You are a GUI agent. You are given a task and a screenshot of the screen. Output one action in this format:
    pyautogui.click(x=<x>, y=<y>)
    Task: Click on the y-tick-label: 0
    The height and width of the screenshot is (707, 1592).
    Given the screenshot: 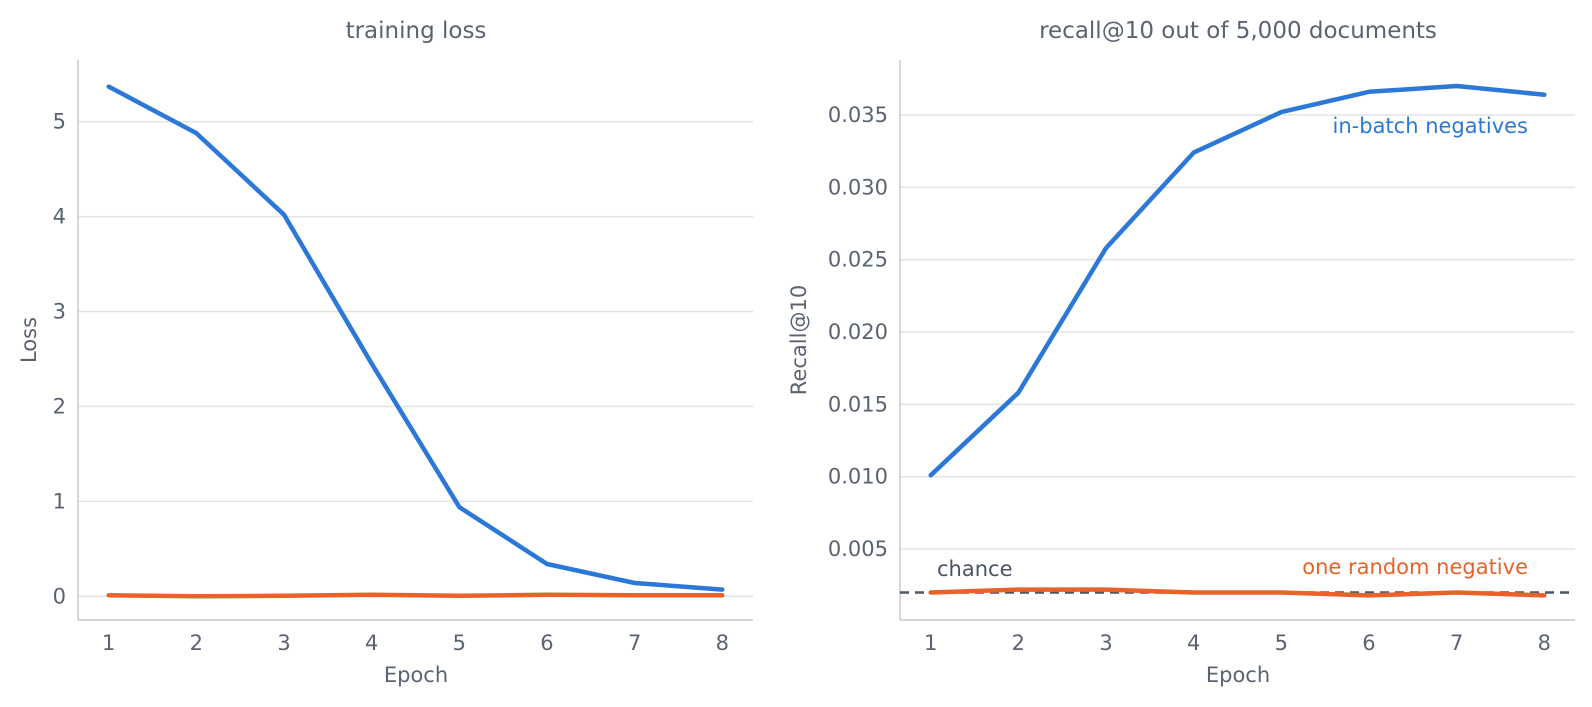 What is the action you would take?
    pyautogui.click(x=59, y=596)
    